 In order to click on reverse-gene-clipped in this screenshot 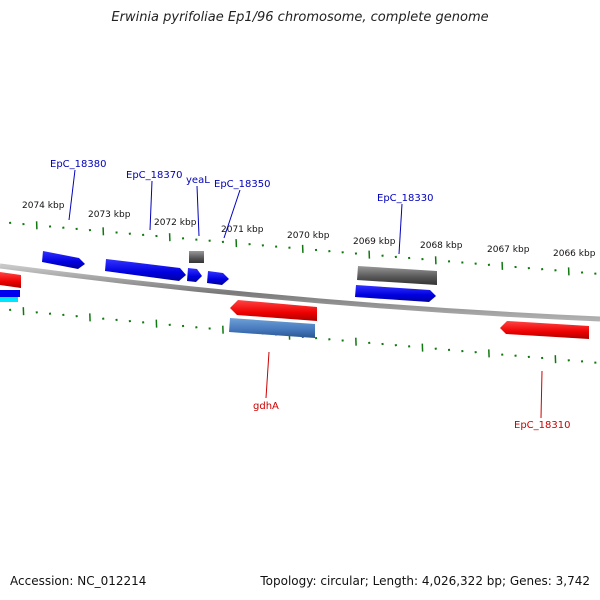, I will do `click(10, 280)`.